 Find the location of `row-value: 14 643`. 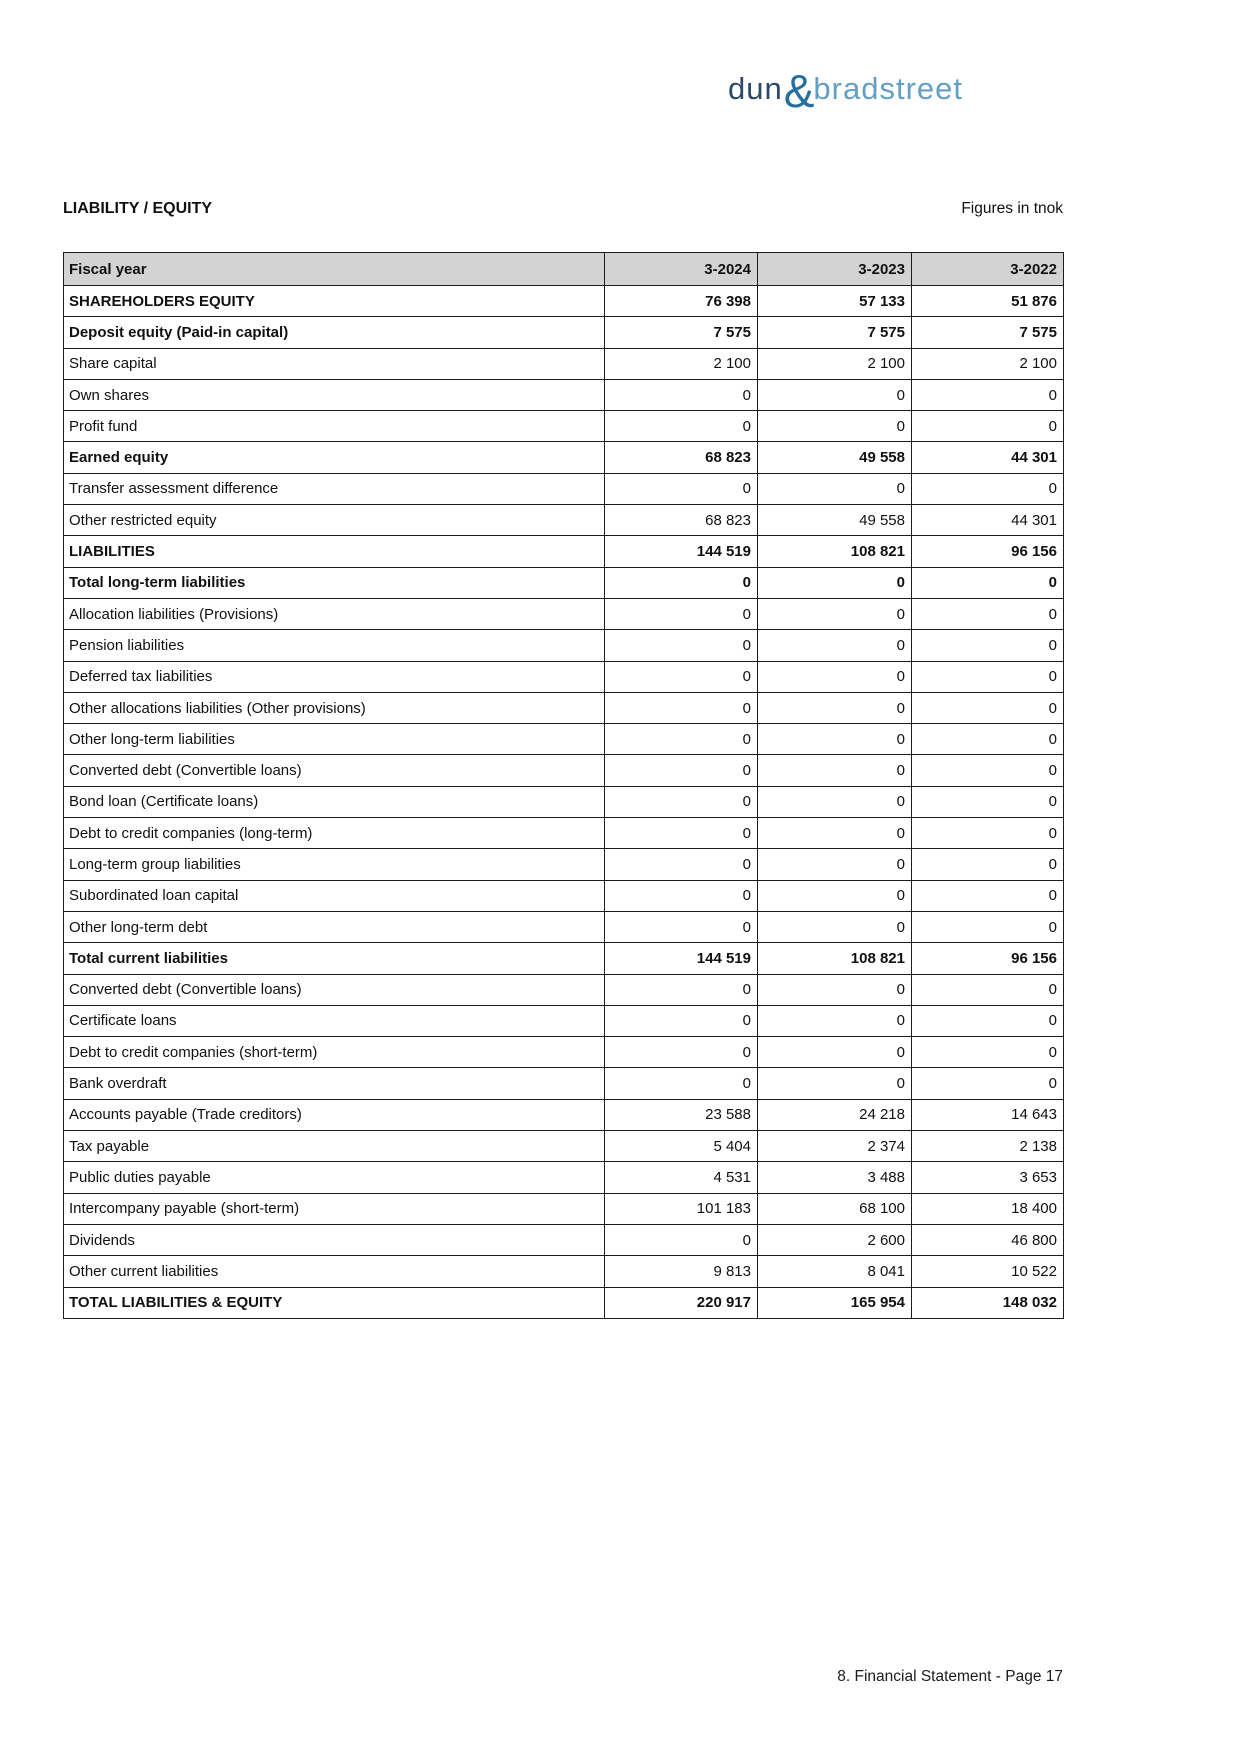

row-value: 14 643 is located at coordinates (987, 1115).